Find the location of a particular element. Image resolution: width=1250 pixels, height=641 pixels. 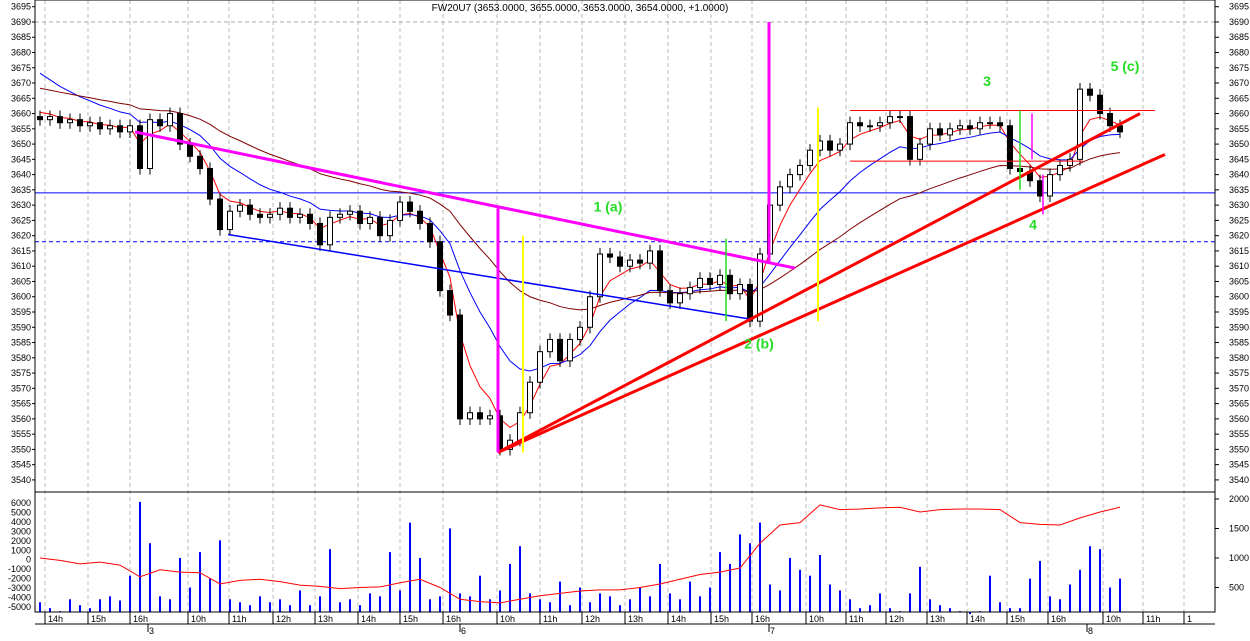

price-label-left: 3625 is located at coordinates (21, 220).